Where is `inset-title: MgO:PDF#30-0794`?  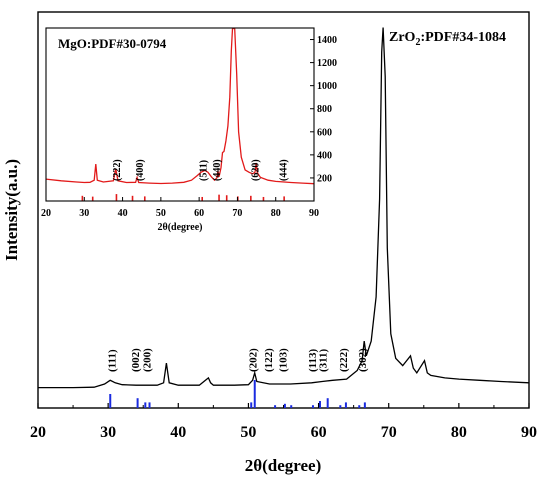 inset-title: MgO:PDF#30-0794 is located at coordinates (112, 43).